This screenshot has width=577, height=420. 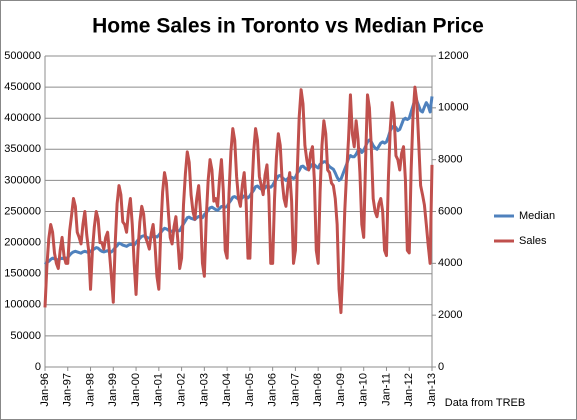 I want to click on legend-label: Median, so click(x=537, y=216).